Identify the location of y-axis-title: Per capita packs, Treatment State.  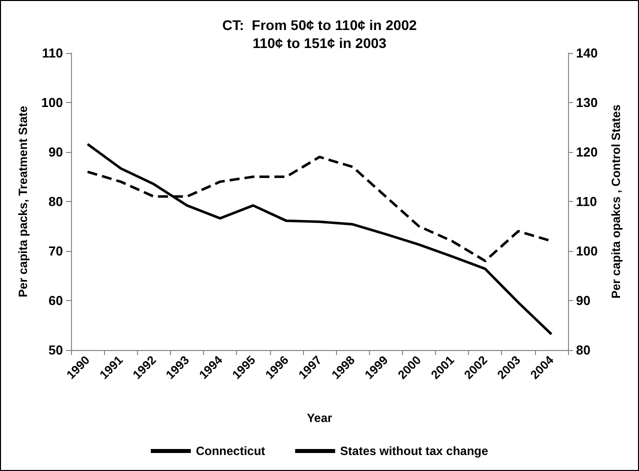
(23, 201).